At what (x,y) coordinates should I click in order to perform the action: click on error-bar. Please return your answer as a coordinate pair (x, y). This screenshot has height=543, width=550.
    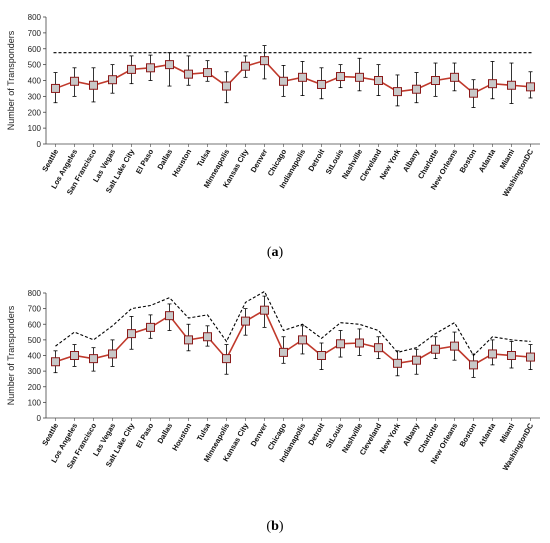
    Looking at the image, I should click on (169, 69).